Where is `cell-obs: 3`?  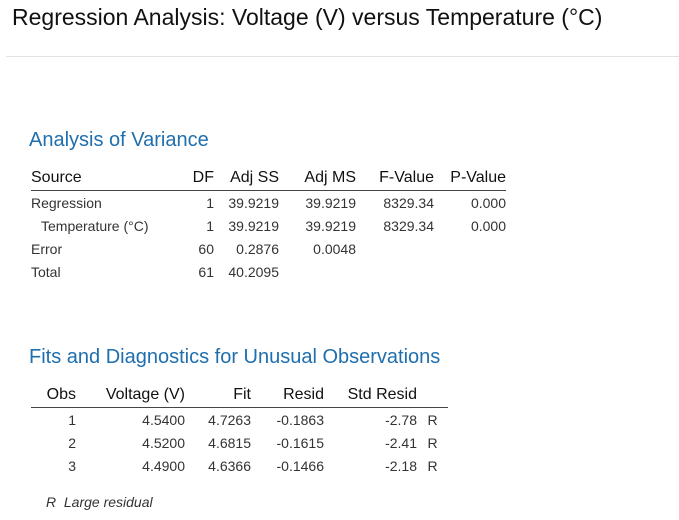
cell-obs: 3 is located at coordinates (72, 465).